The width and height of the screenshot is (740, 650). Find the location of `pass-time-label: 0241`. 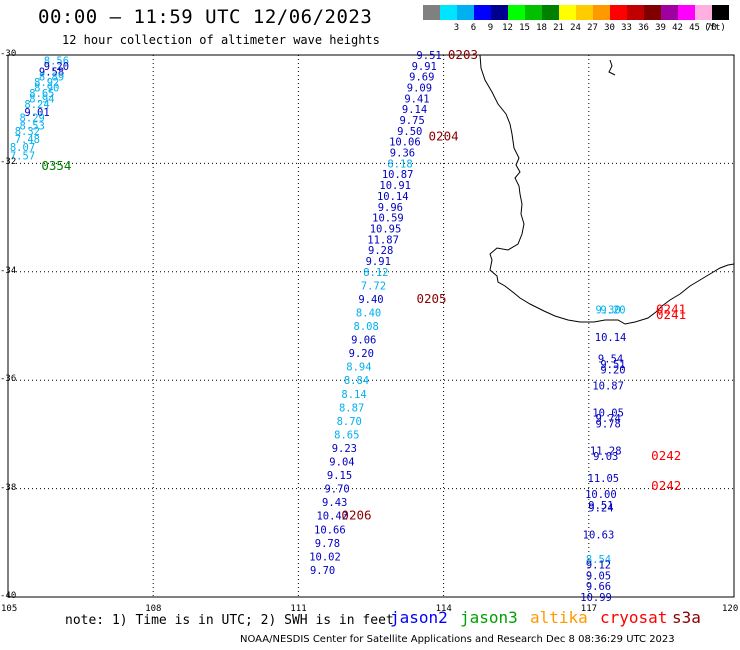

pass-time-label: 0241 is located at coordinates (671, 309).